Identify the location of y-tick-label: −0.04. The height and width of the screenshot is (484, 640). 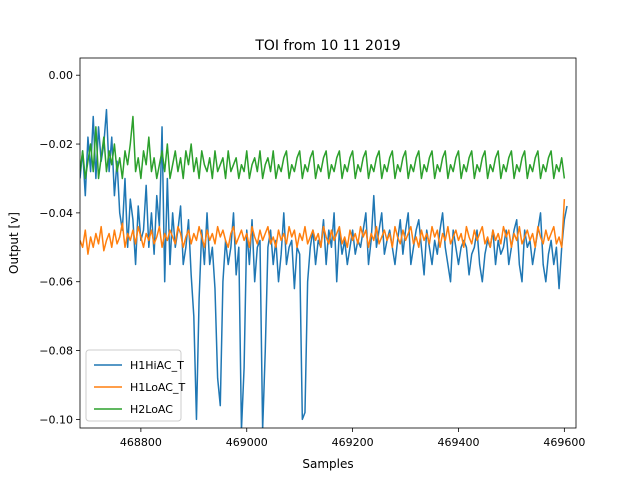
(56, 213).